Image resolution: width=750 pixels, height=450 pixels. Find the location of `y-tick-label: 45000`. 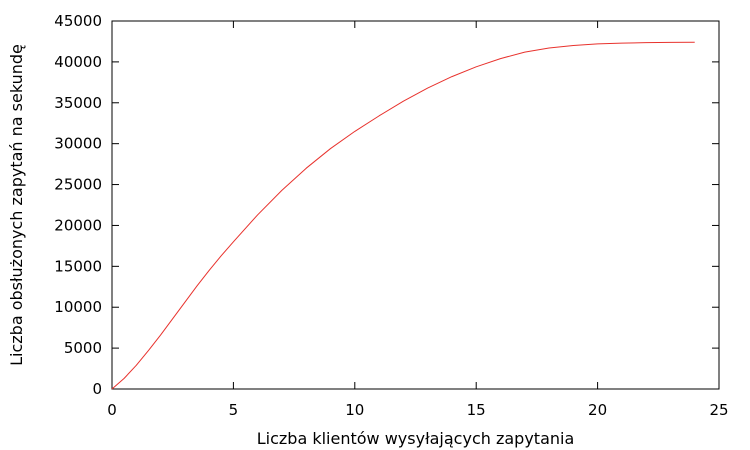

y-tick-label: 45000 is located at coordinates (78, 21).